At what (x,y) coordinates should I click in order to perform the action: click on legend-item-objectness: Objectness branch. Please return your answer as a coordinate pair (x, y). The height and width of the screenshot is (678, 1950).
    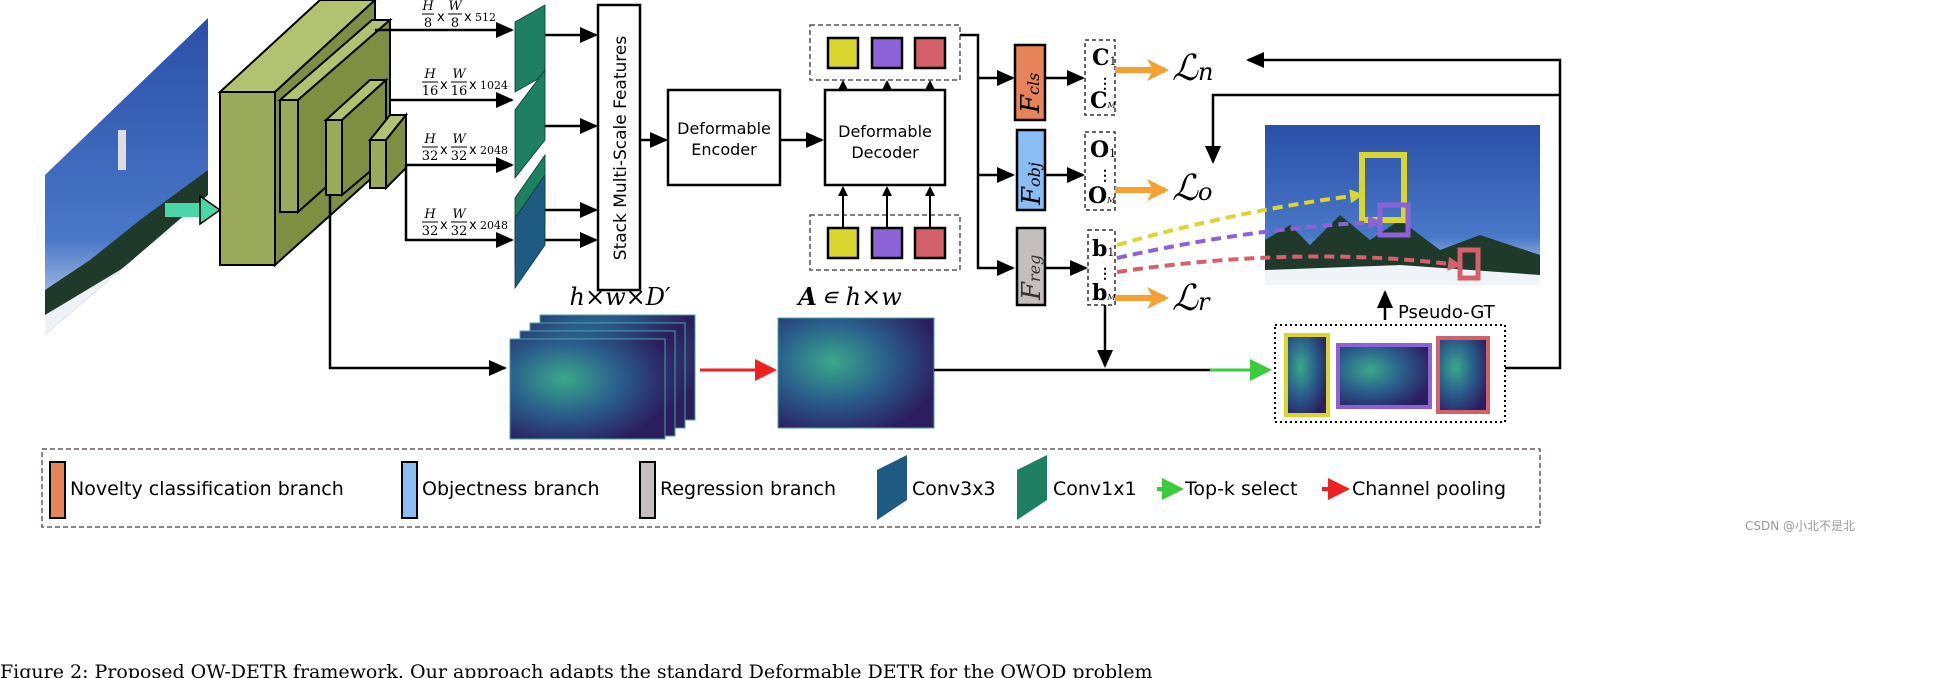
    Looking at the image, I should click on (500, 490).